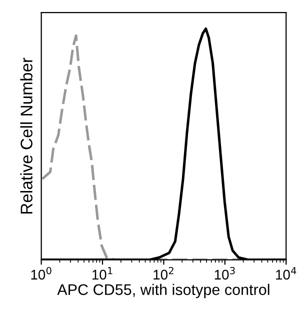  I want to click on x-tick-label: 10$^{1}$, so click(102, 273).